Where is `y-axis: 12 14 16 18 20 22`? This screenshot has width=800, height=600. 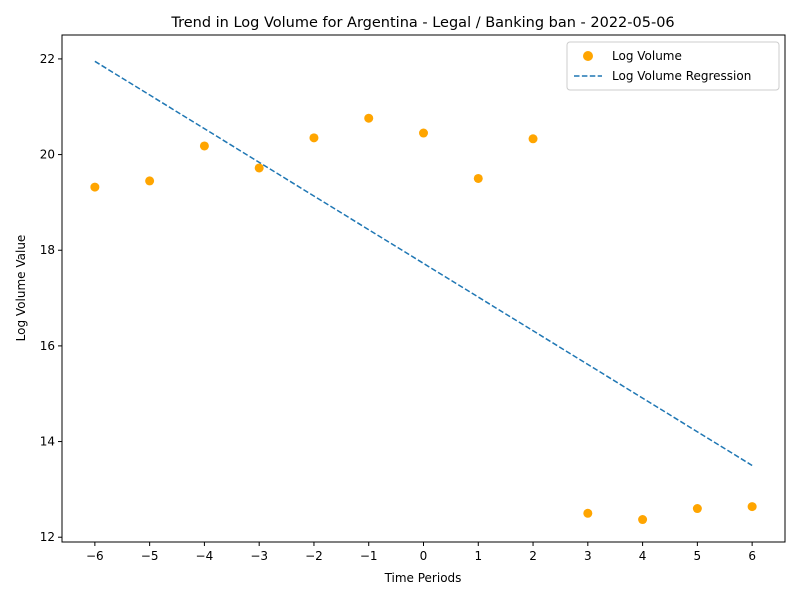 y-axis: 12 14 16 18 20 22 is located at coordinates (51, 298).